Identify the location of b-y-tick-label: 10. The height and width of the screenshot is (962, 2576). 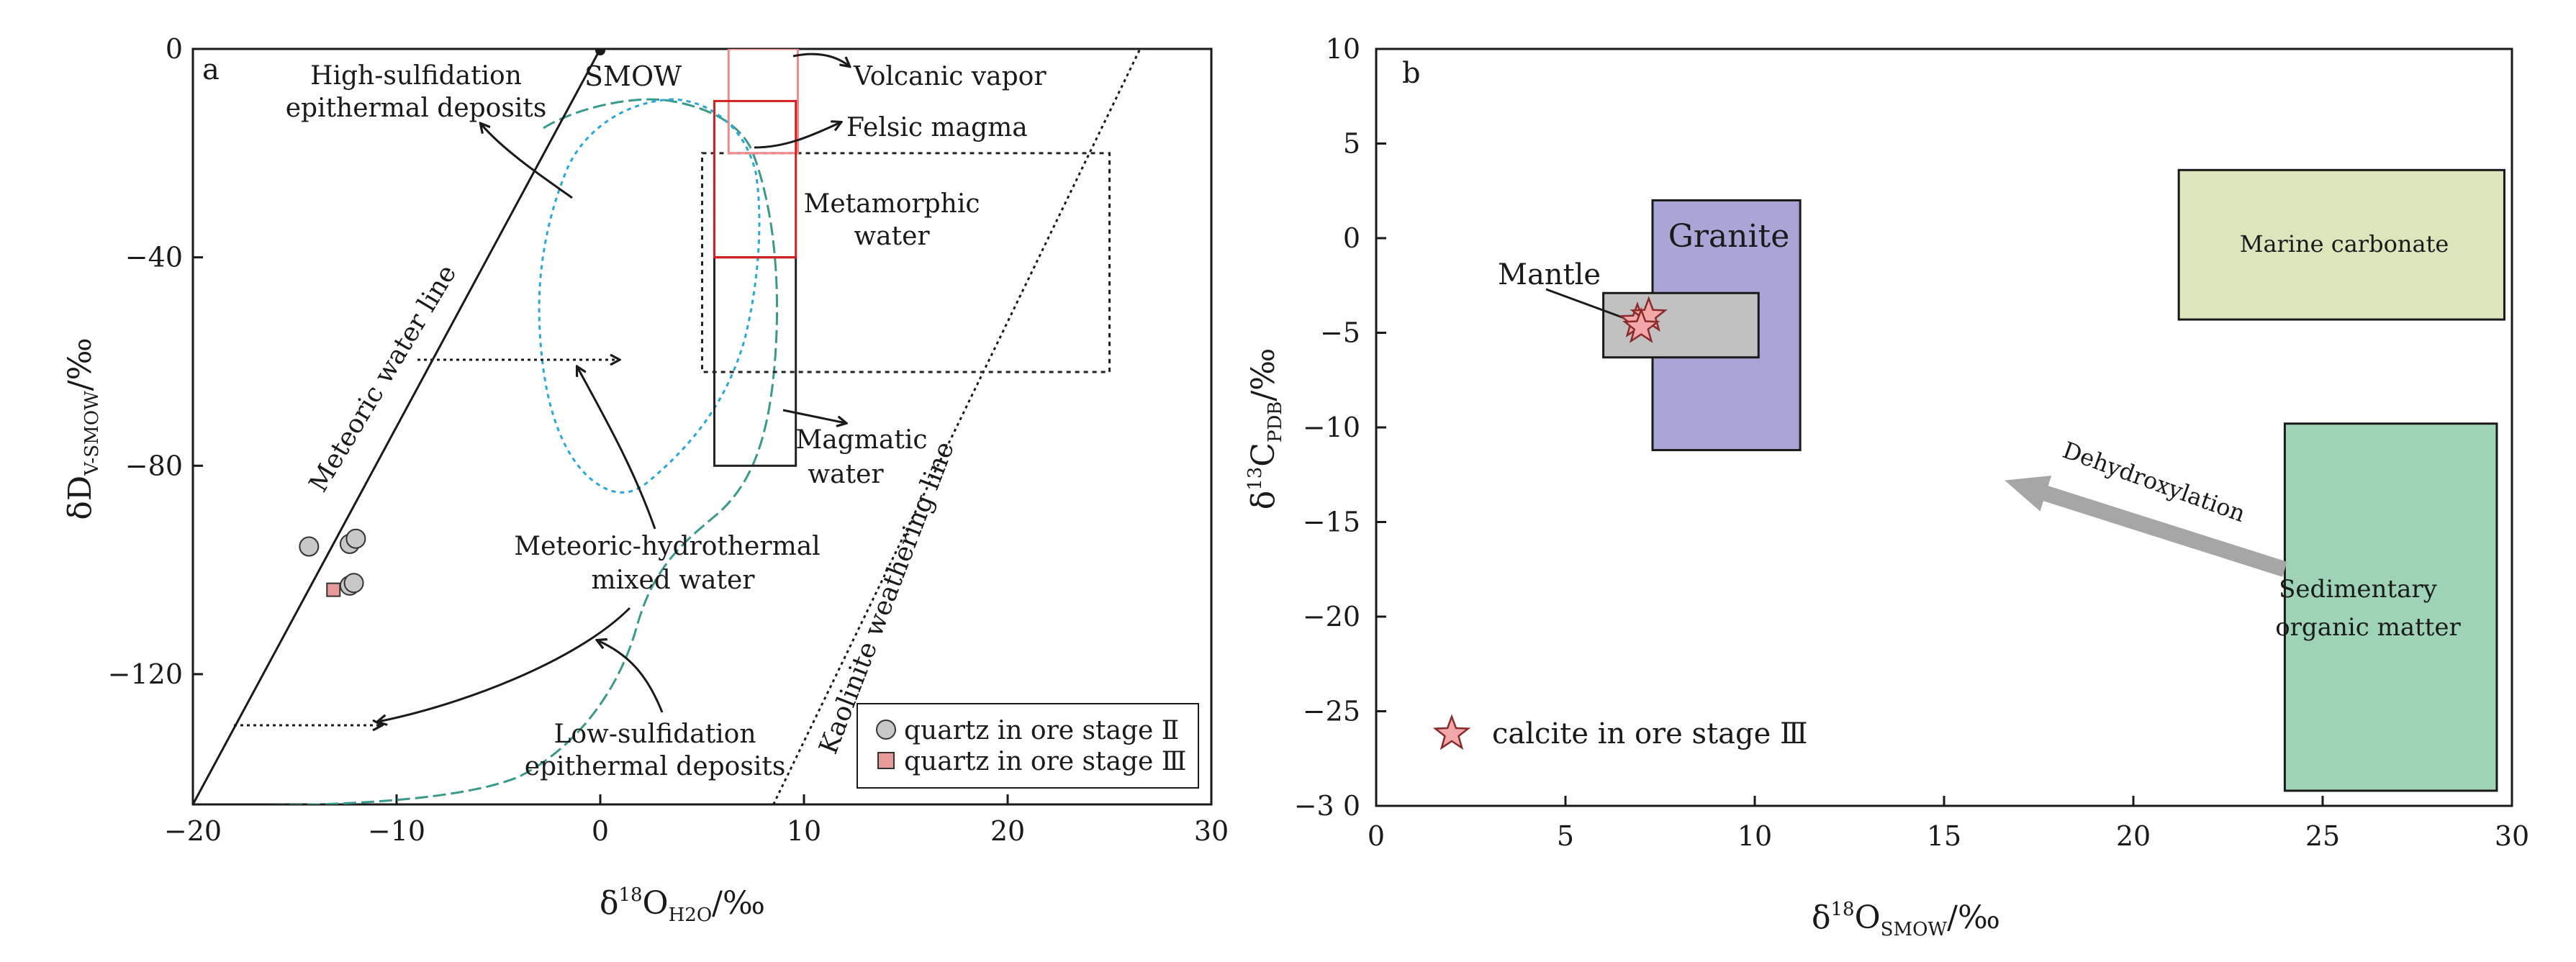
(1343, 49).